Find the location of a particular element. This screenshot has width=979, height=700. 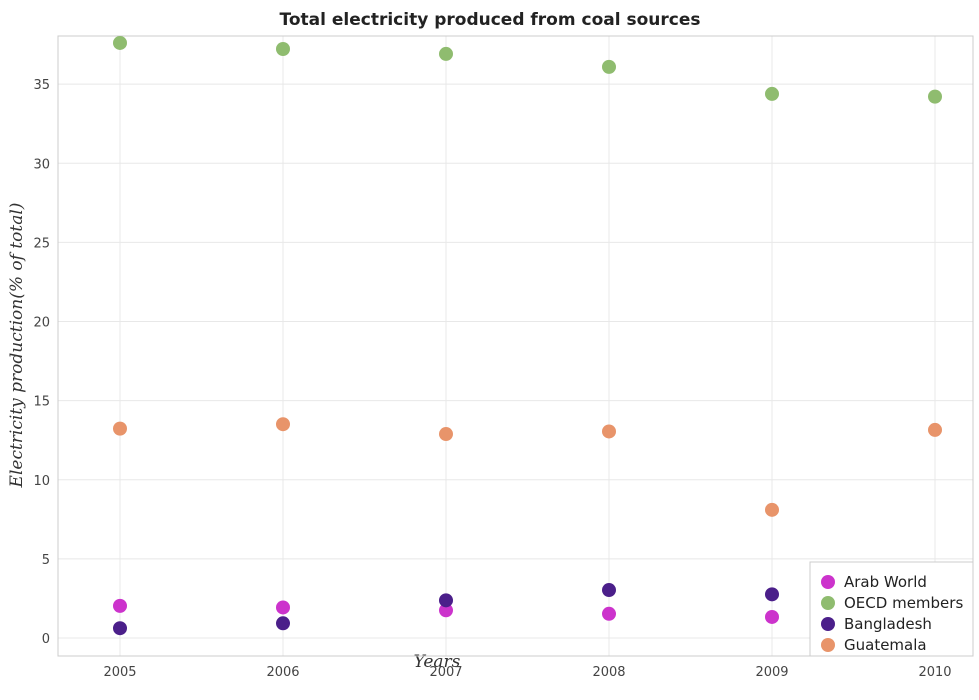

legend-label: Guatemala is located at coordinates (885, 645).